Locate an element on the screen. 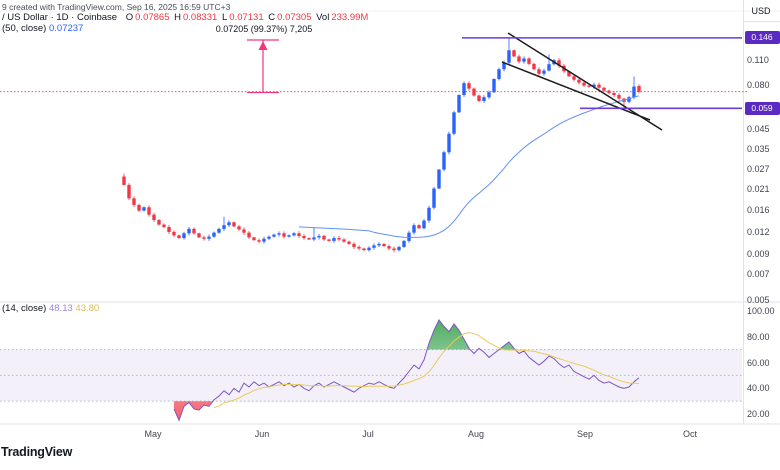 Image resolution: width=780 pixels, height=470 pixels. rsi-line is located at coordinates (406, 370).